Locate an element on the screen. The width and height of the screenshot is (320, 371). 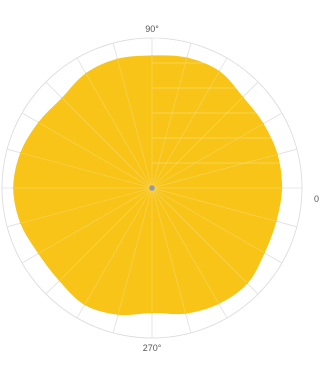
angular-tick-label: 270° is located at coordinates (152, 348).